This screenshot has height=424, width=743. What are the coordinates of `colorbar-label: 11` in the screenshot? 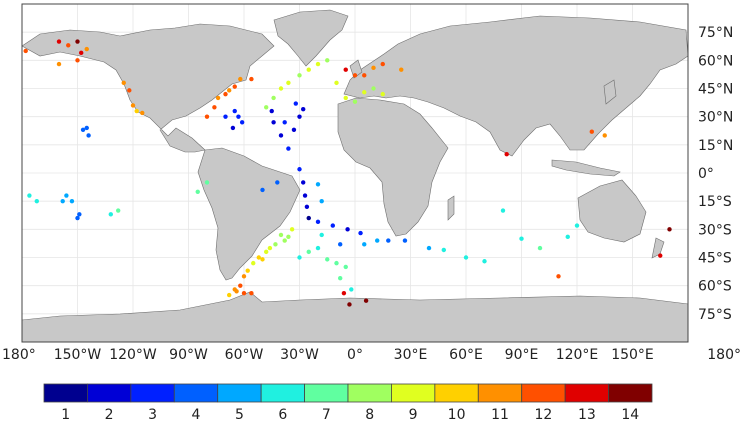 It's located at (500, 415).